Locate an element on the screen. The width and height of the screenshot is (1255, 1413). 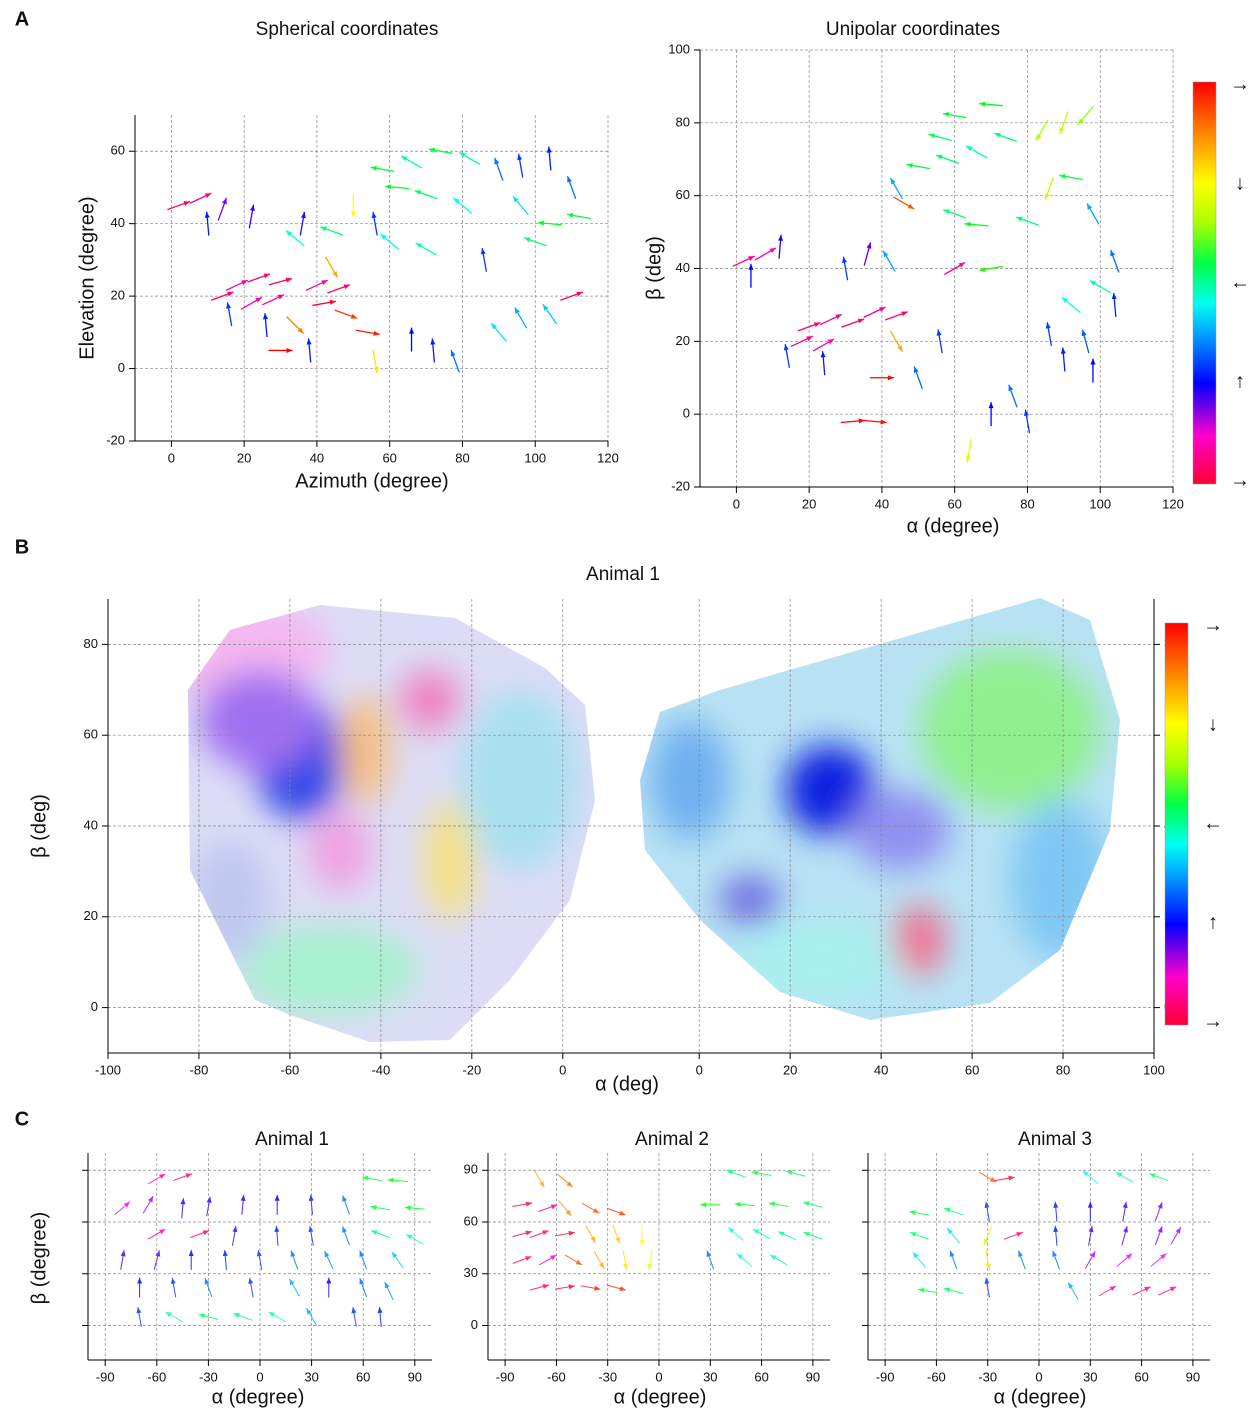
x-tick-label: 20 is located at coordinates (244, 457).